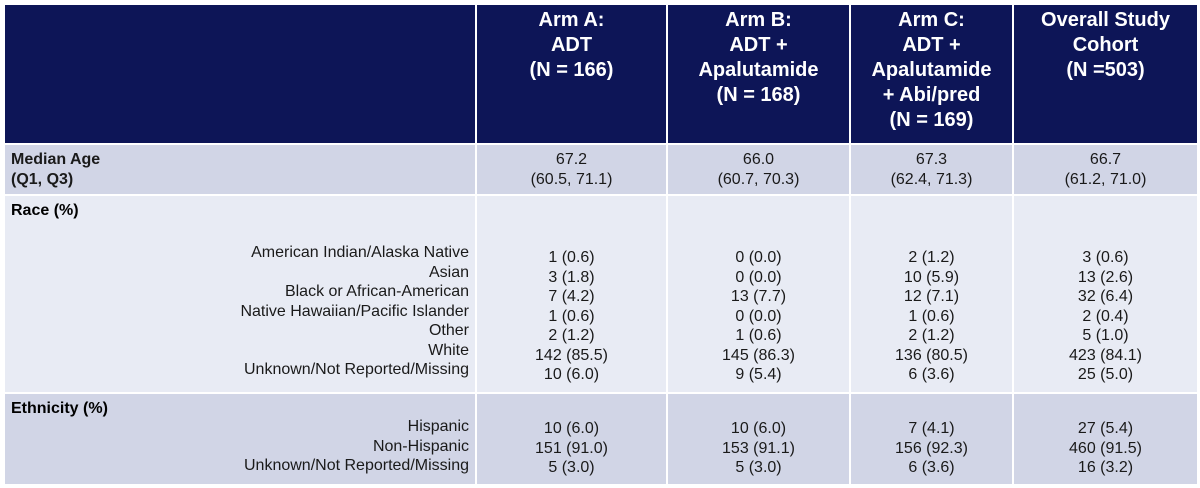 This screenshot has height=488, width=1200. Describe the element at coordinates (1105, 20) in the screenshot. I see `header-line: Overall Study` at that location.